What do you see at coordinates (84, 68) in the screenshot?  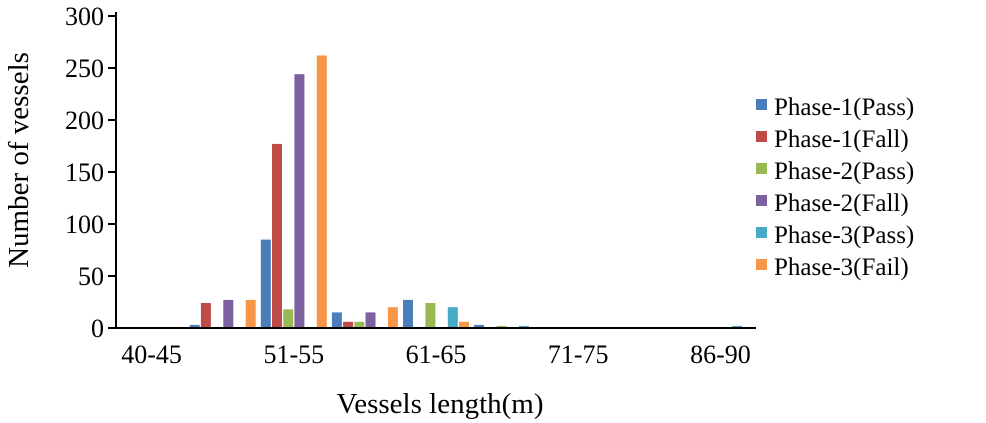 I see `y-tick-label: 250` at bounding box center [84, 68].